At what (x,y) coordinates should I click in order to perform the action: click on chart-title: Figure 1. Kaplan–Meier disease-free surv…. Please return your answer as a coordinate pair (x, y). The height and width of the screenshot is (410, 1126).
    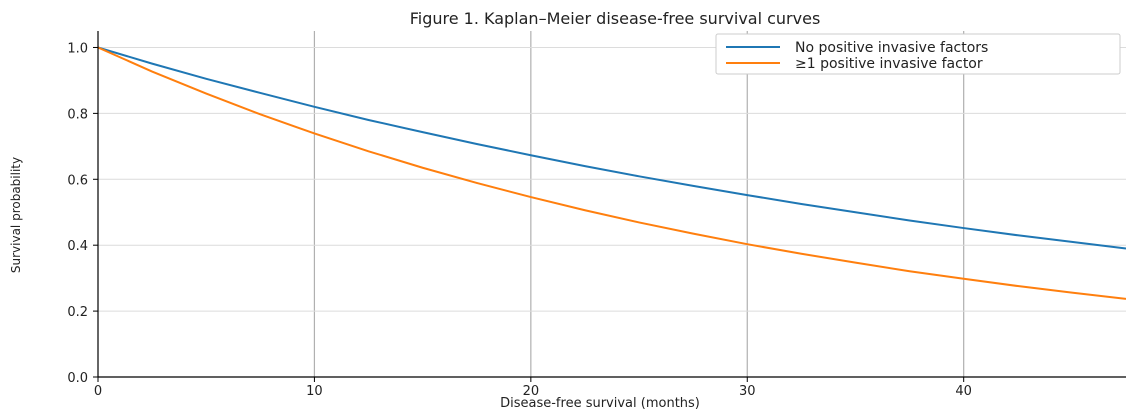
    Looking at the image, I should click on (615, 18).